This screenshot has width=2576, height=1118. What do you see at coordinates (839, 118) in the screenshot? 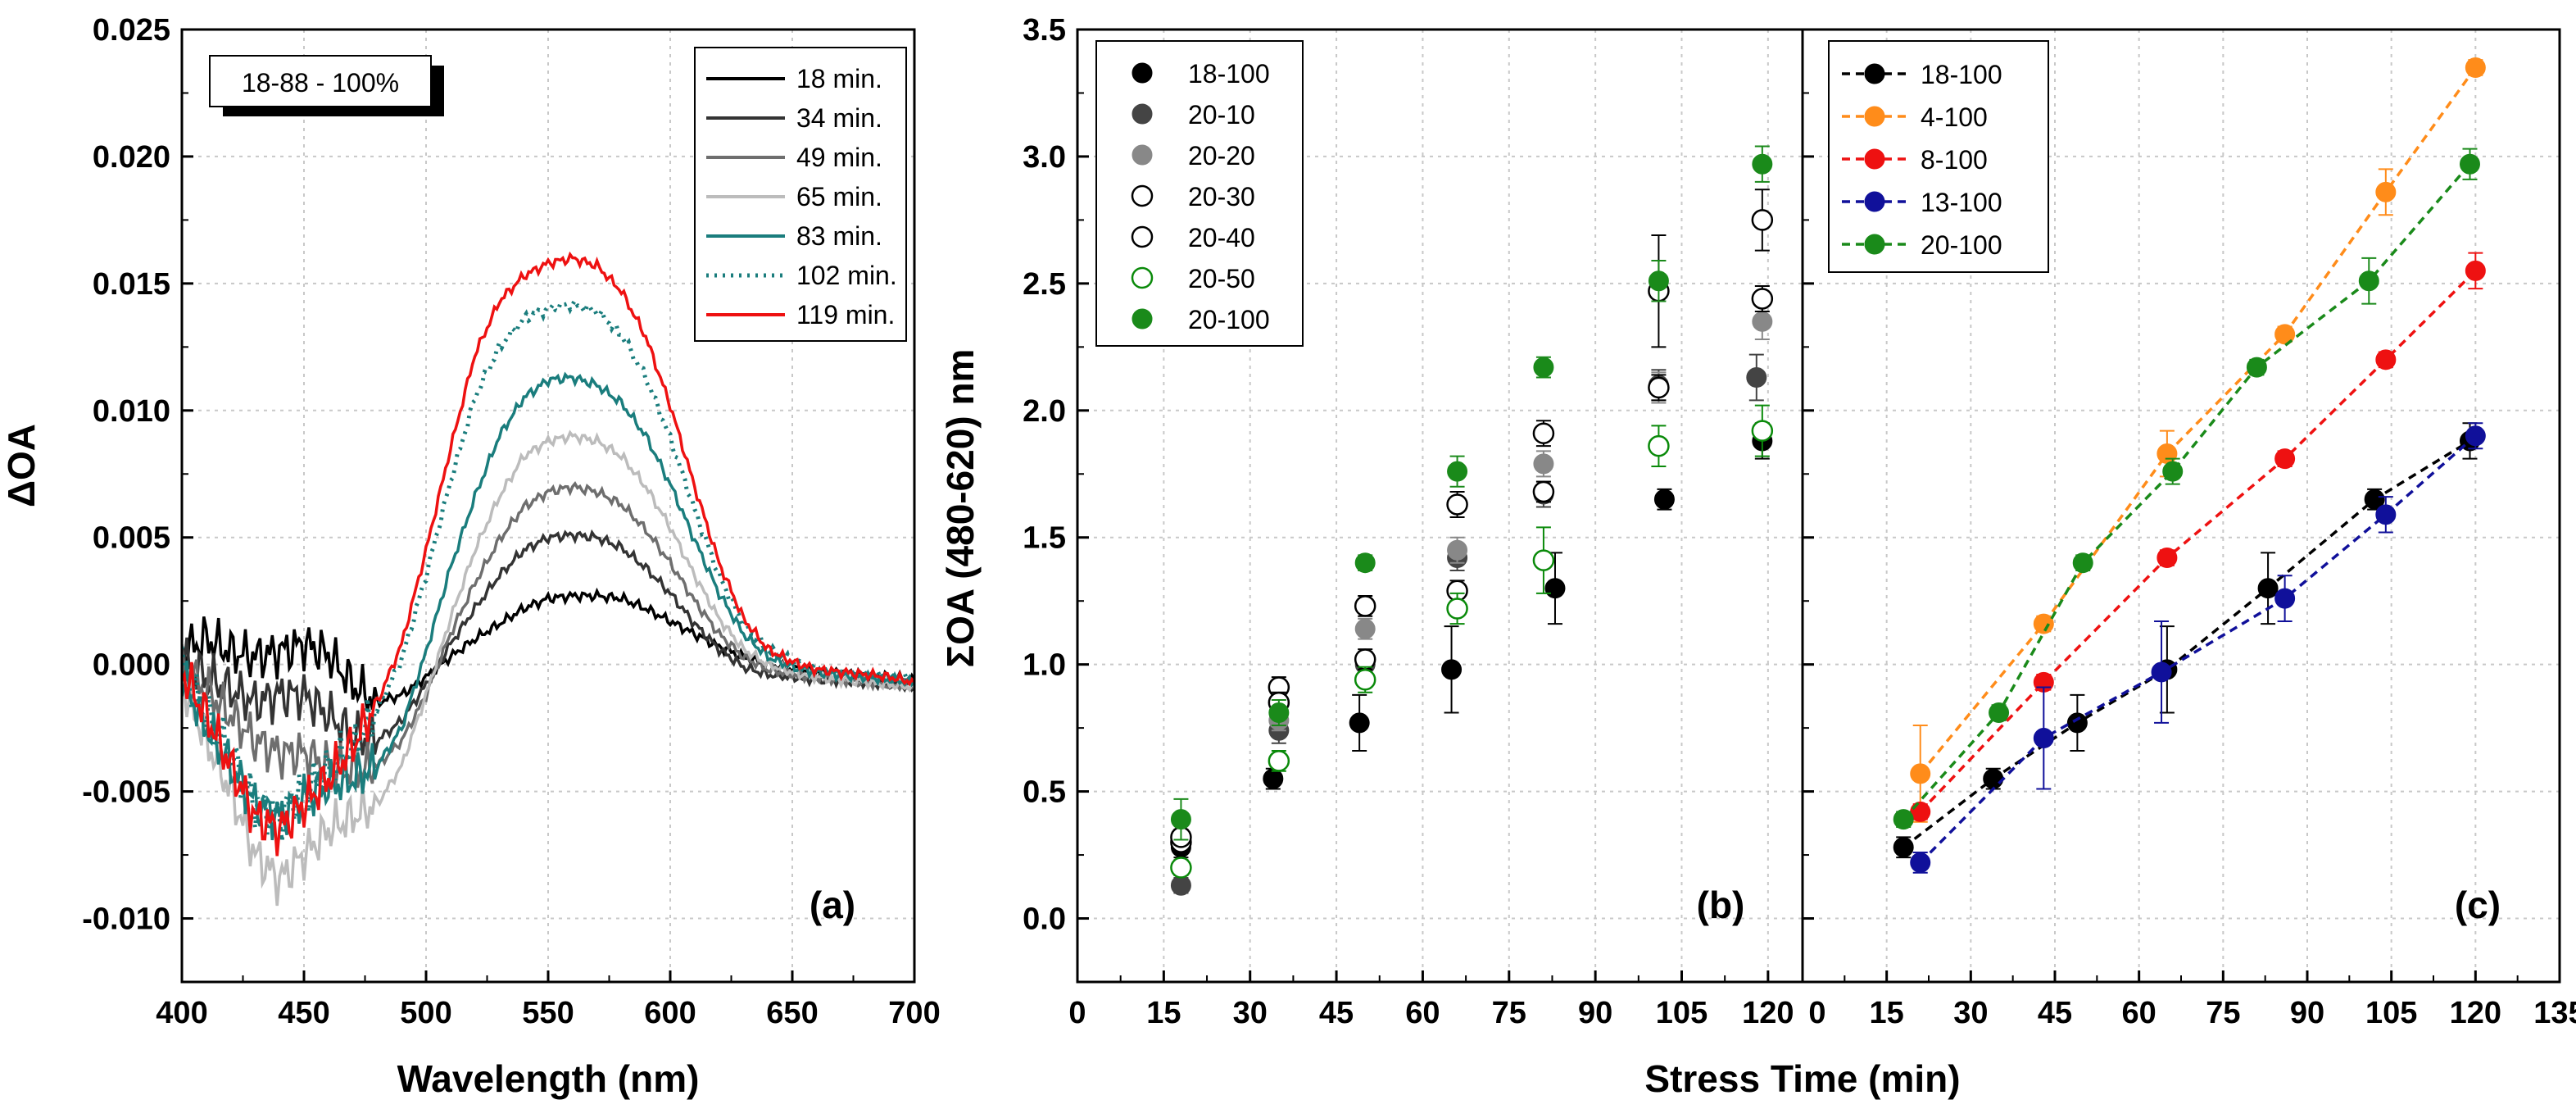
I see `legend-34-min--label: 34 min.` at bounding box center [839, 118].